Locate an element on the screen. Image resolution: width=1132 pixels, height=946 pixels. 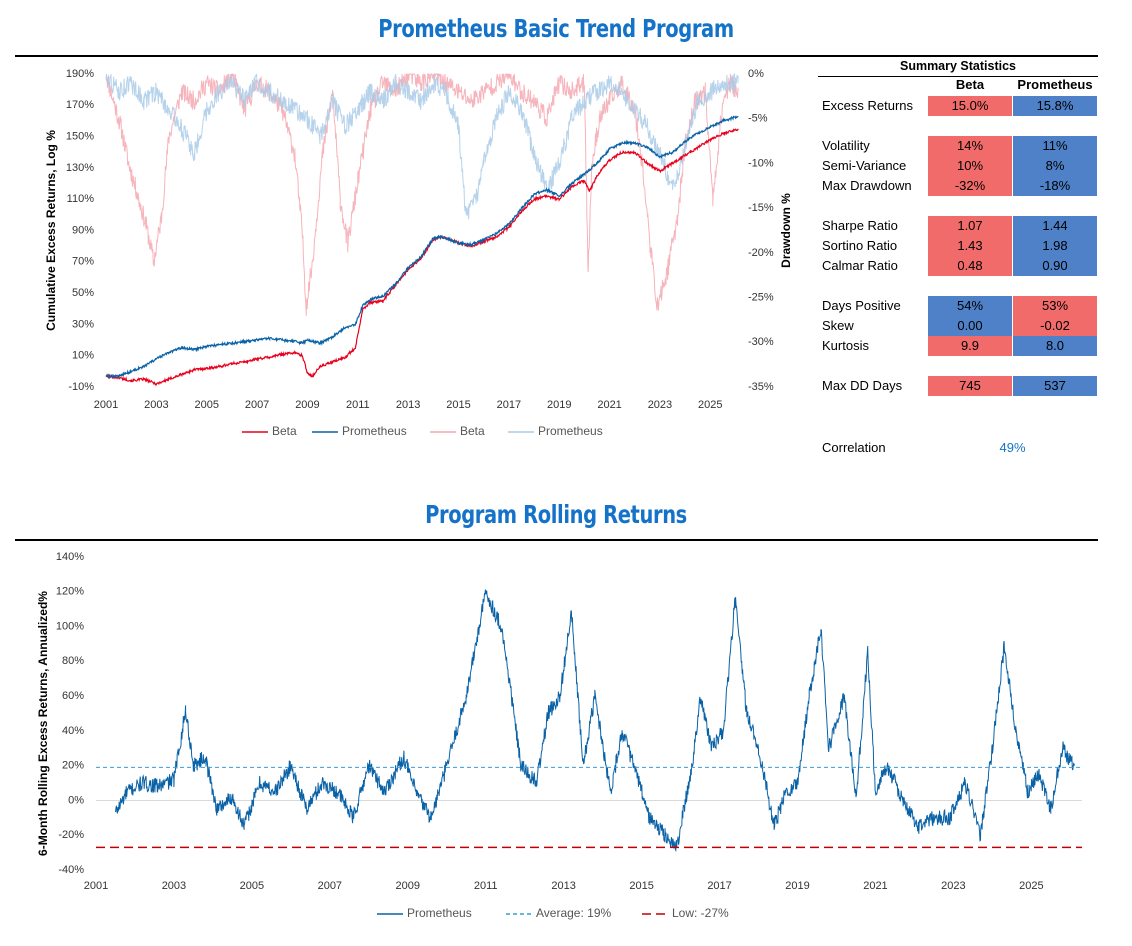
x-tick-label: 2009 is located at coordinates (307, 405).